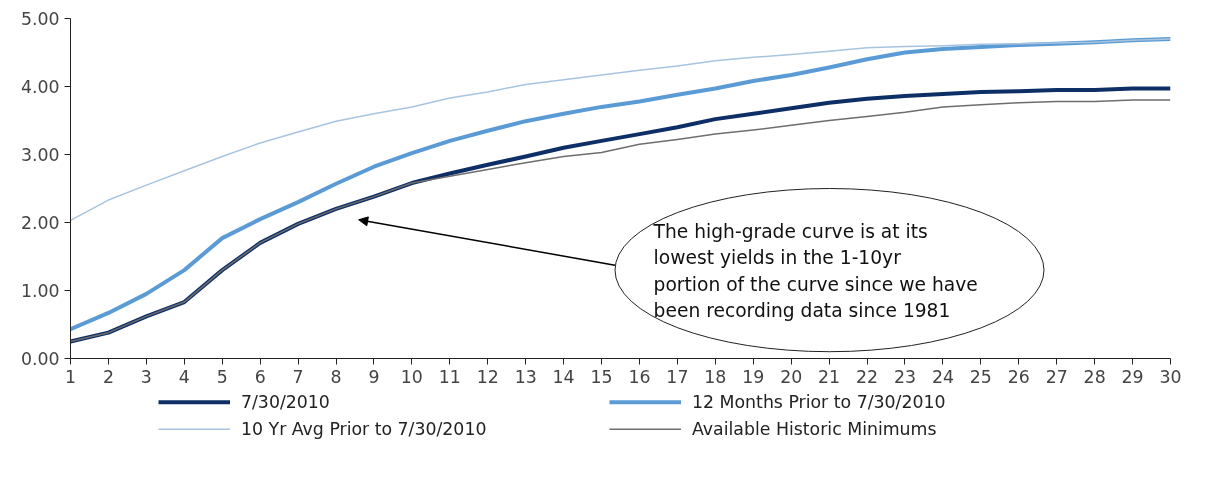 The width and height of the screenshot is (1205, 503). What do you see at coordinates (40, 291) in the screenshot?
I see `y-tick-label: 1.00` at bounding box center [40, 291].